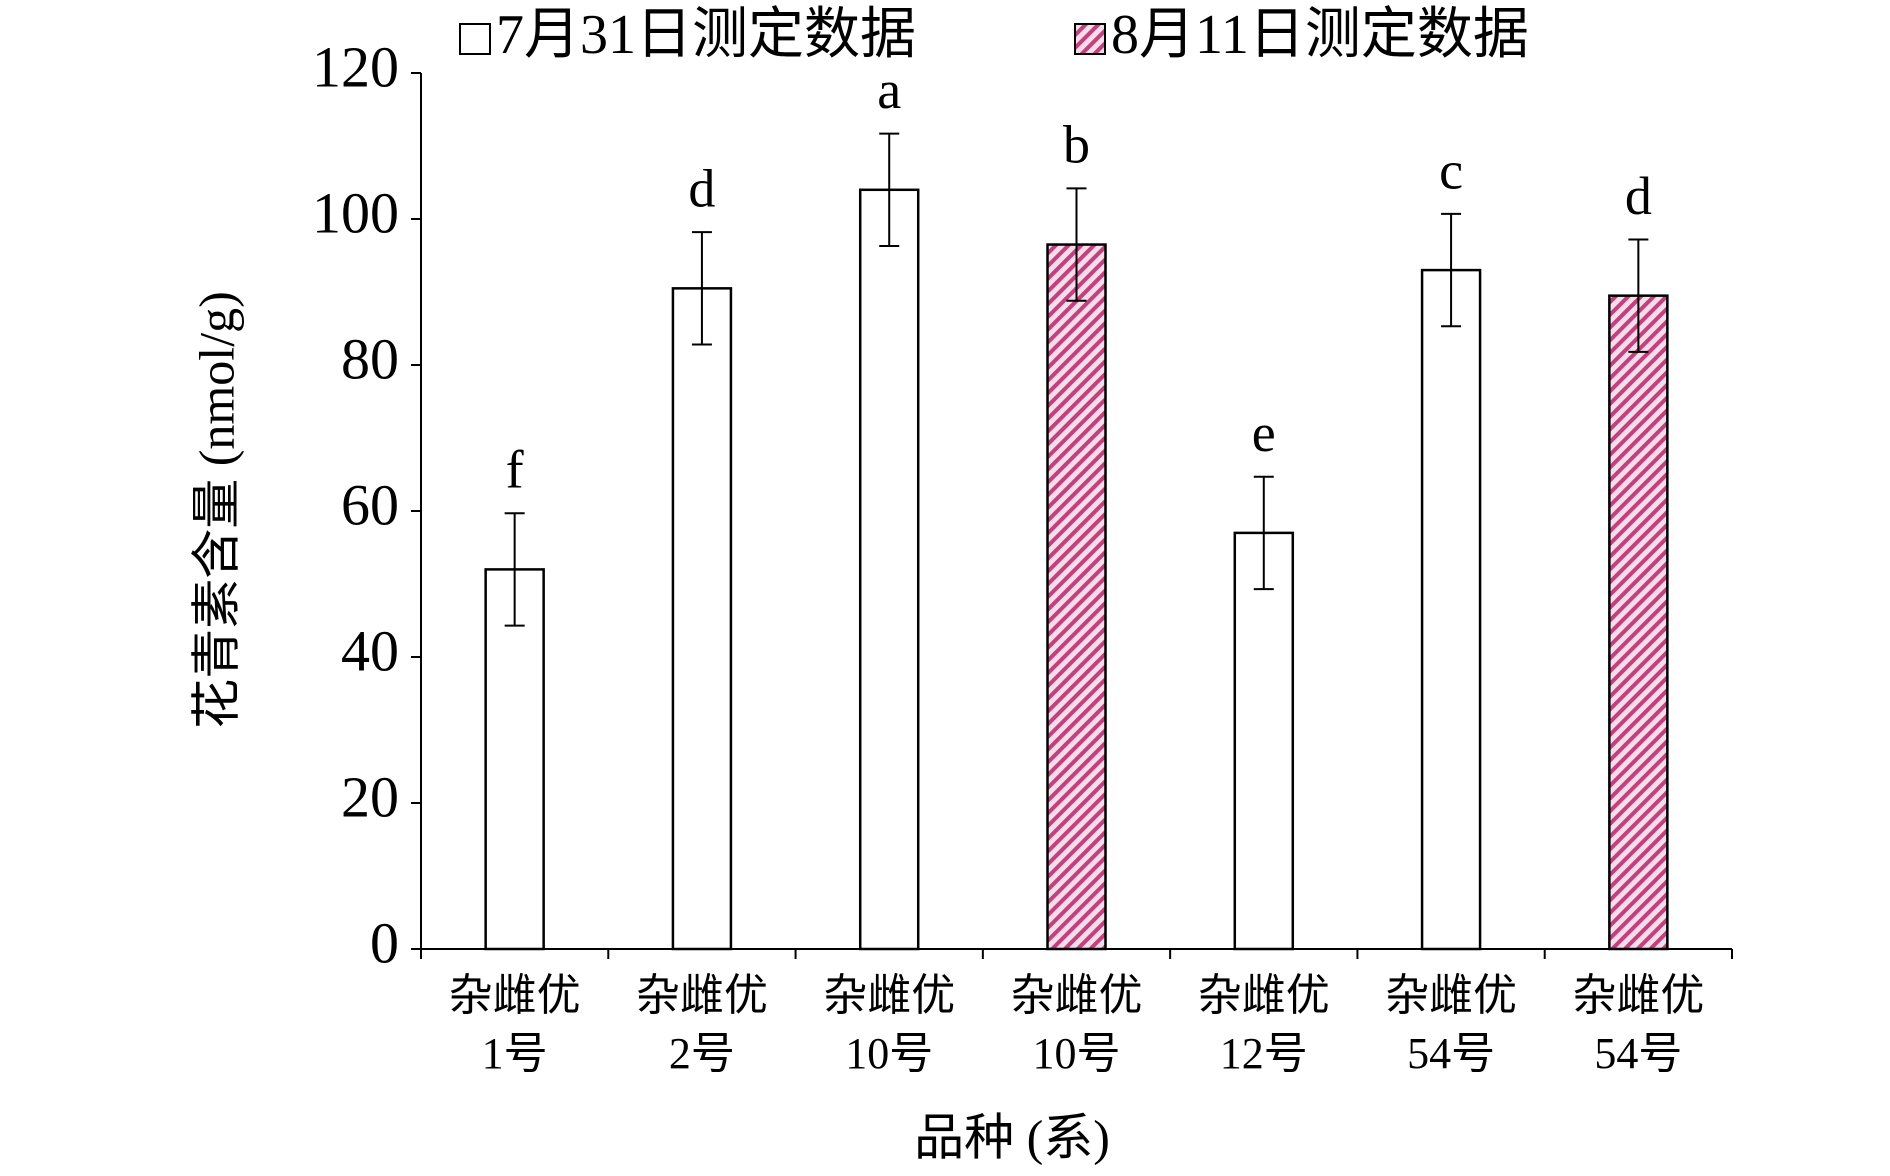  I want to click on x-axis-label: 品种 (系), so click(1012, 1137).